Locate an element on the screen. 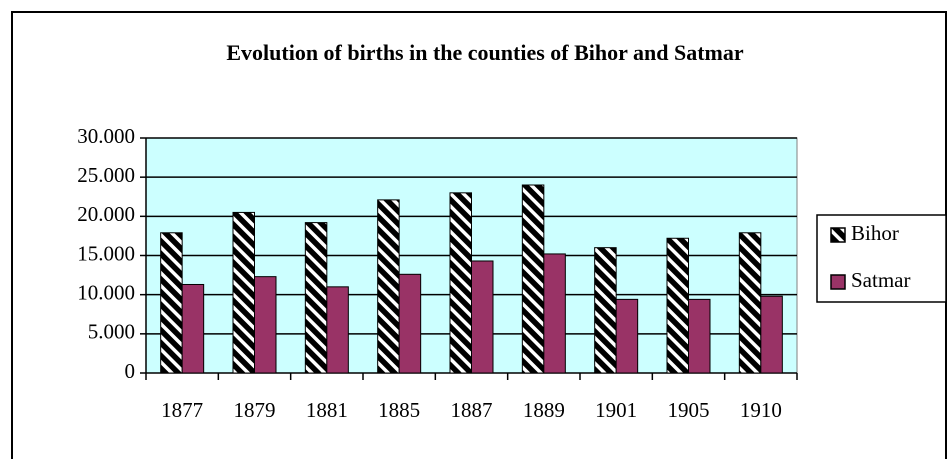 This screenshot has width=949, height=459. x-tick-label: 1910 is located at coordinates (761, 410).